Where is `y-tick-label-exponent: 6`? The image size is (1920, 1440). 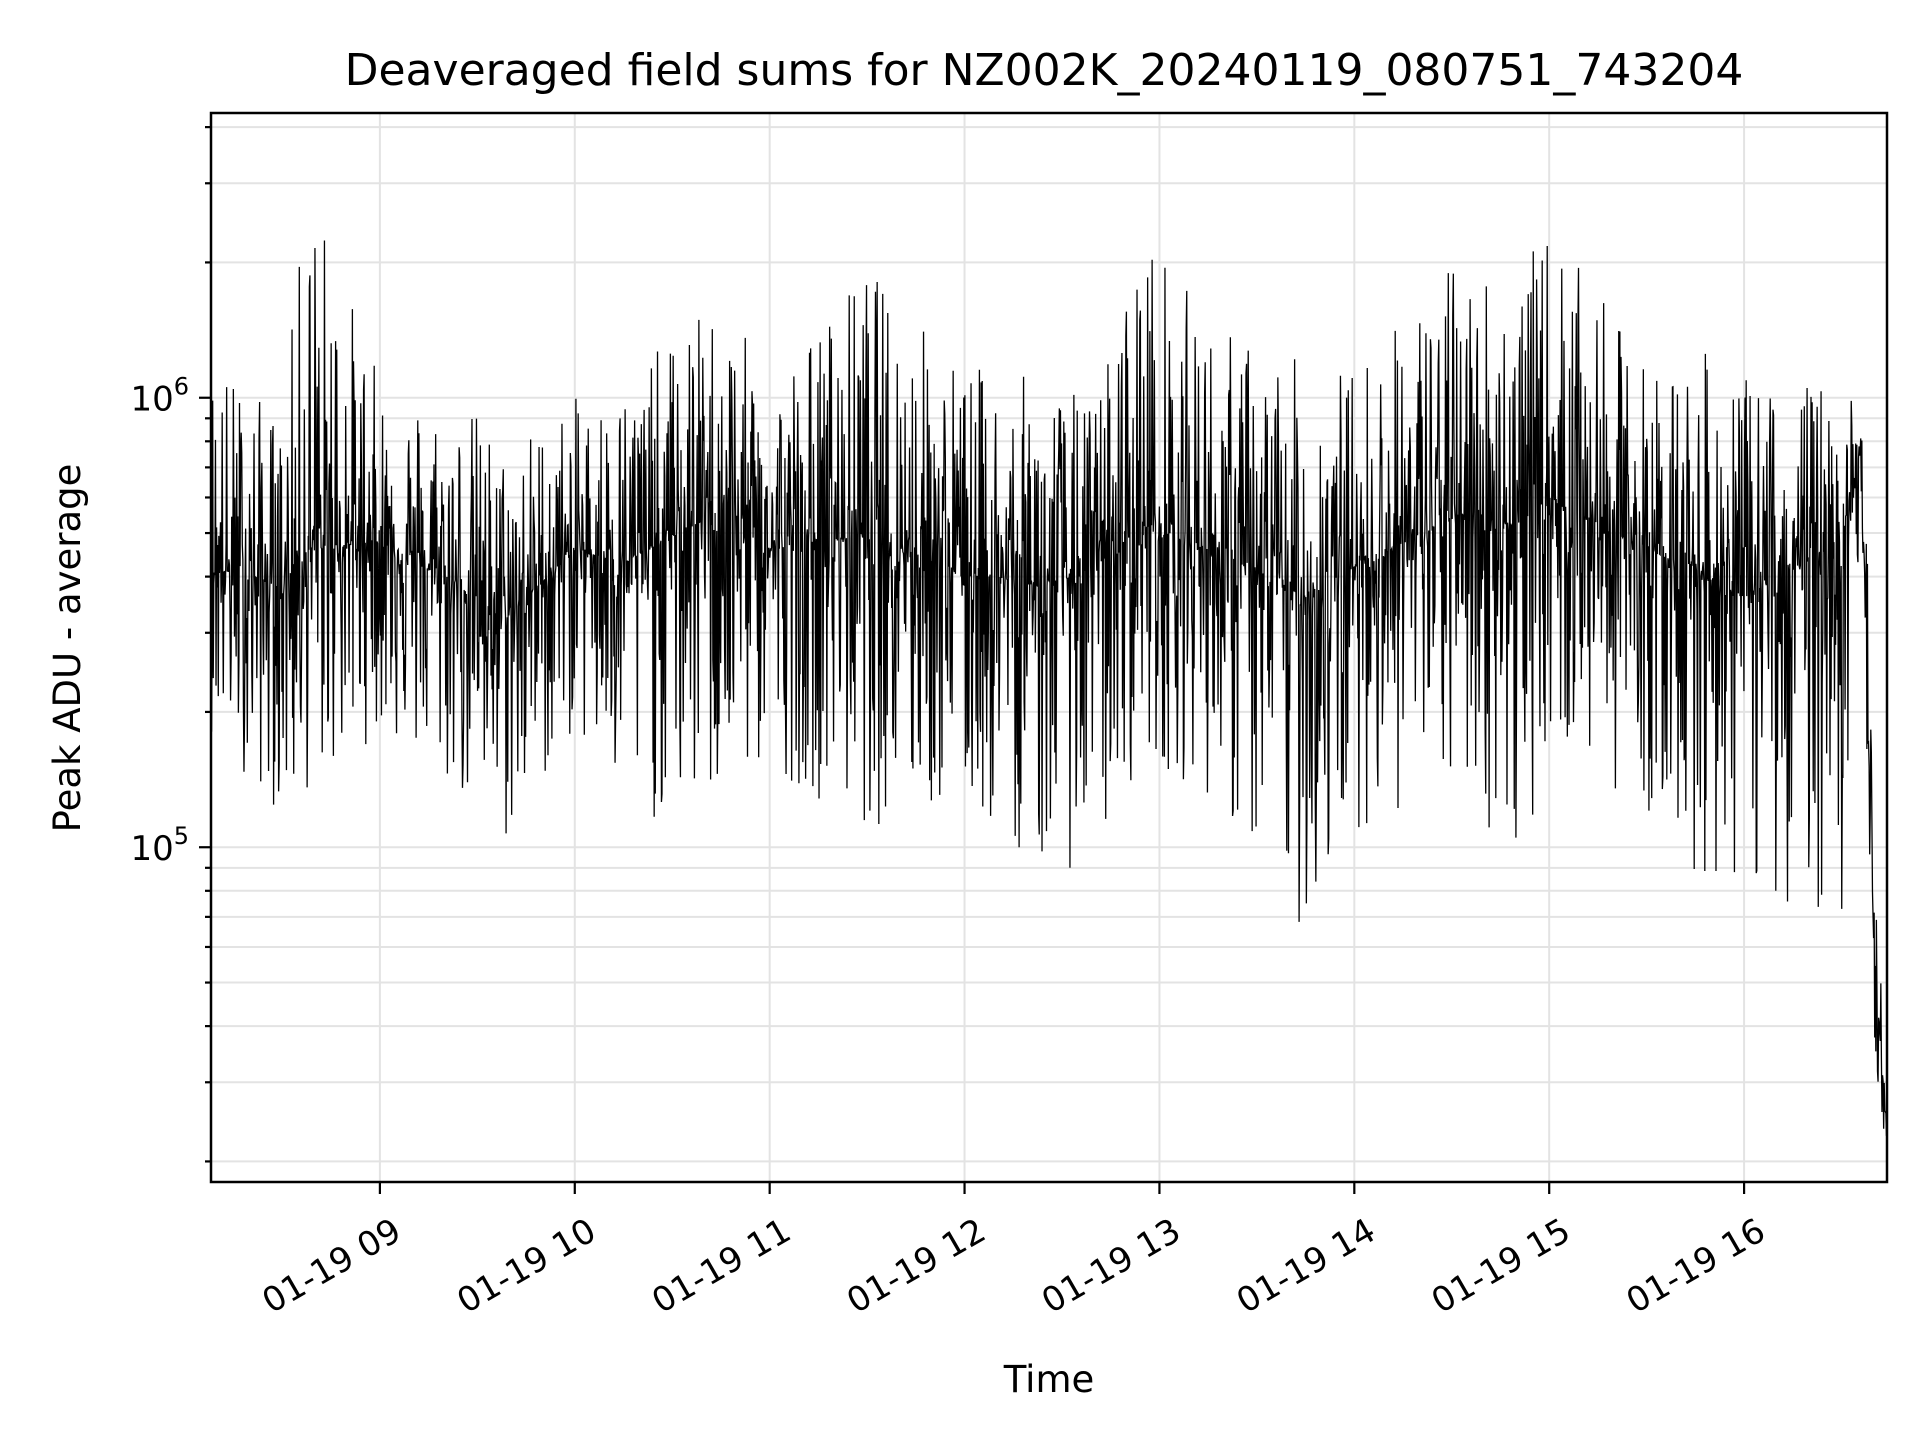 y-tick-label-exponent: 6 is located at coordinates (181, 387).